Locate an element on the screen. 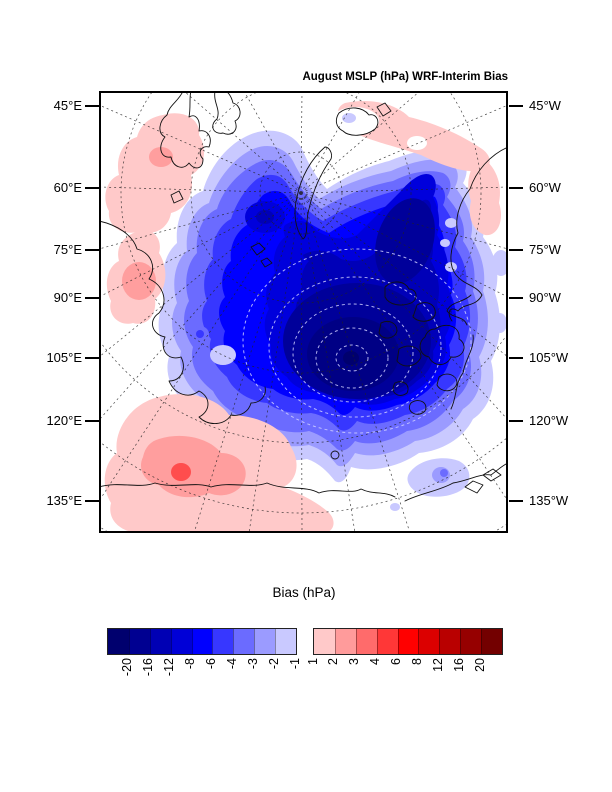 The width and height of the screenshot is (612, 792). colorbar-positive-segment is located at coordinates (408, 641).